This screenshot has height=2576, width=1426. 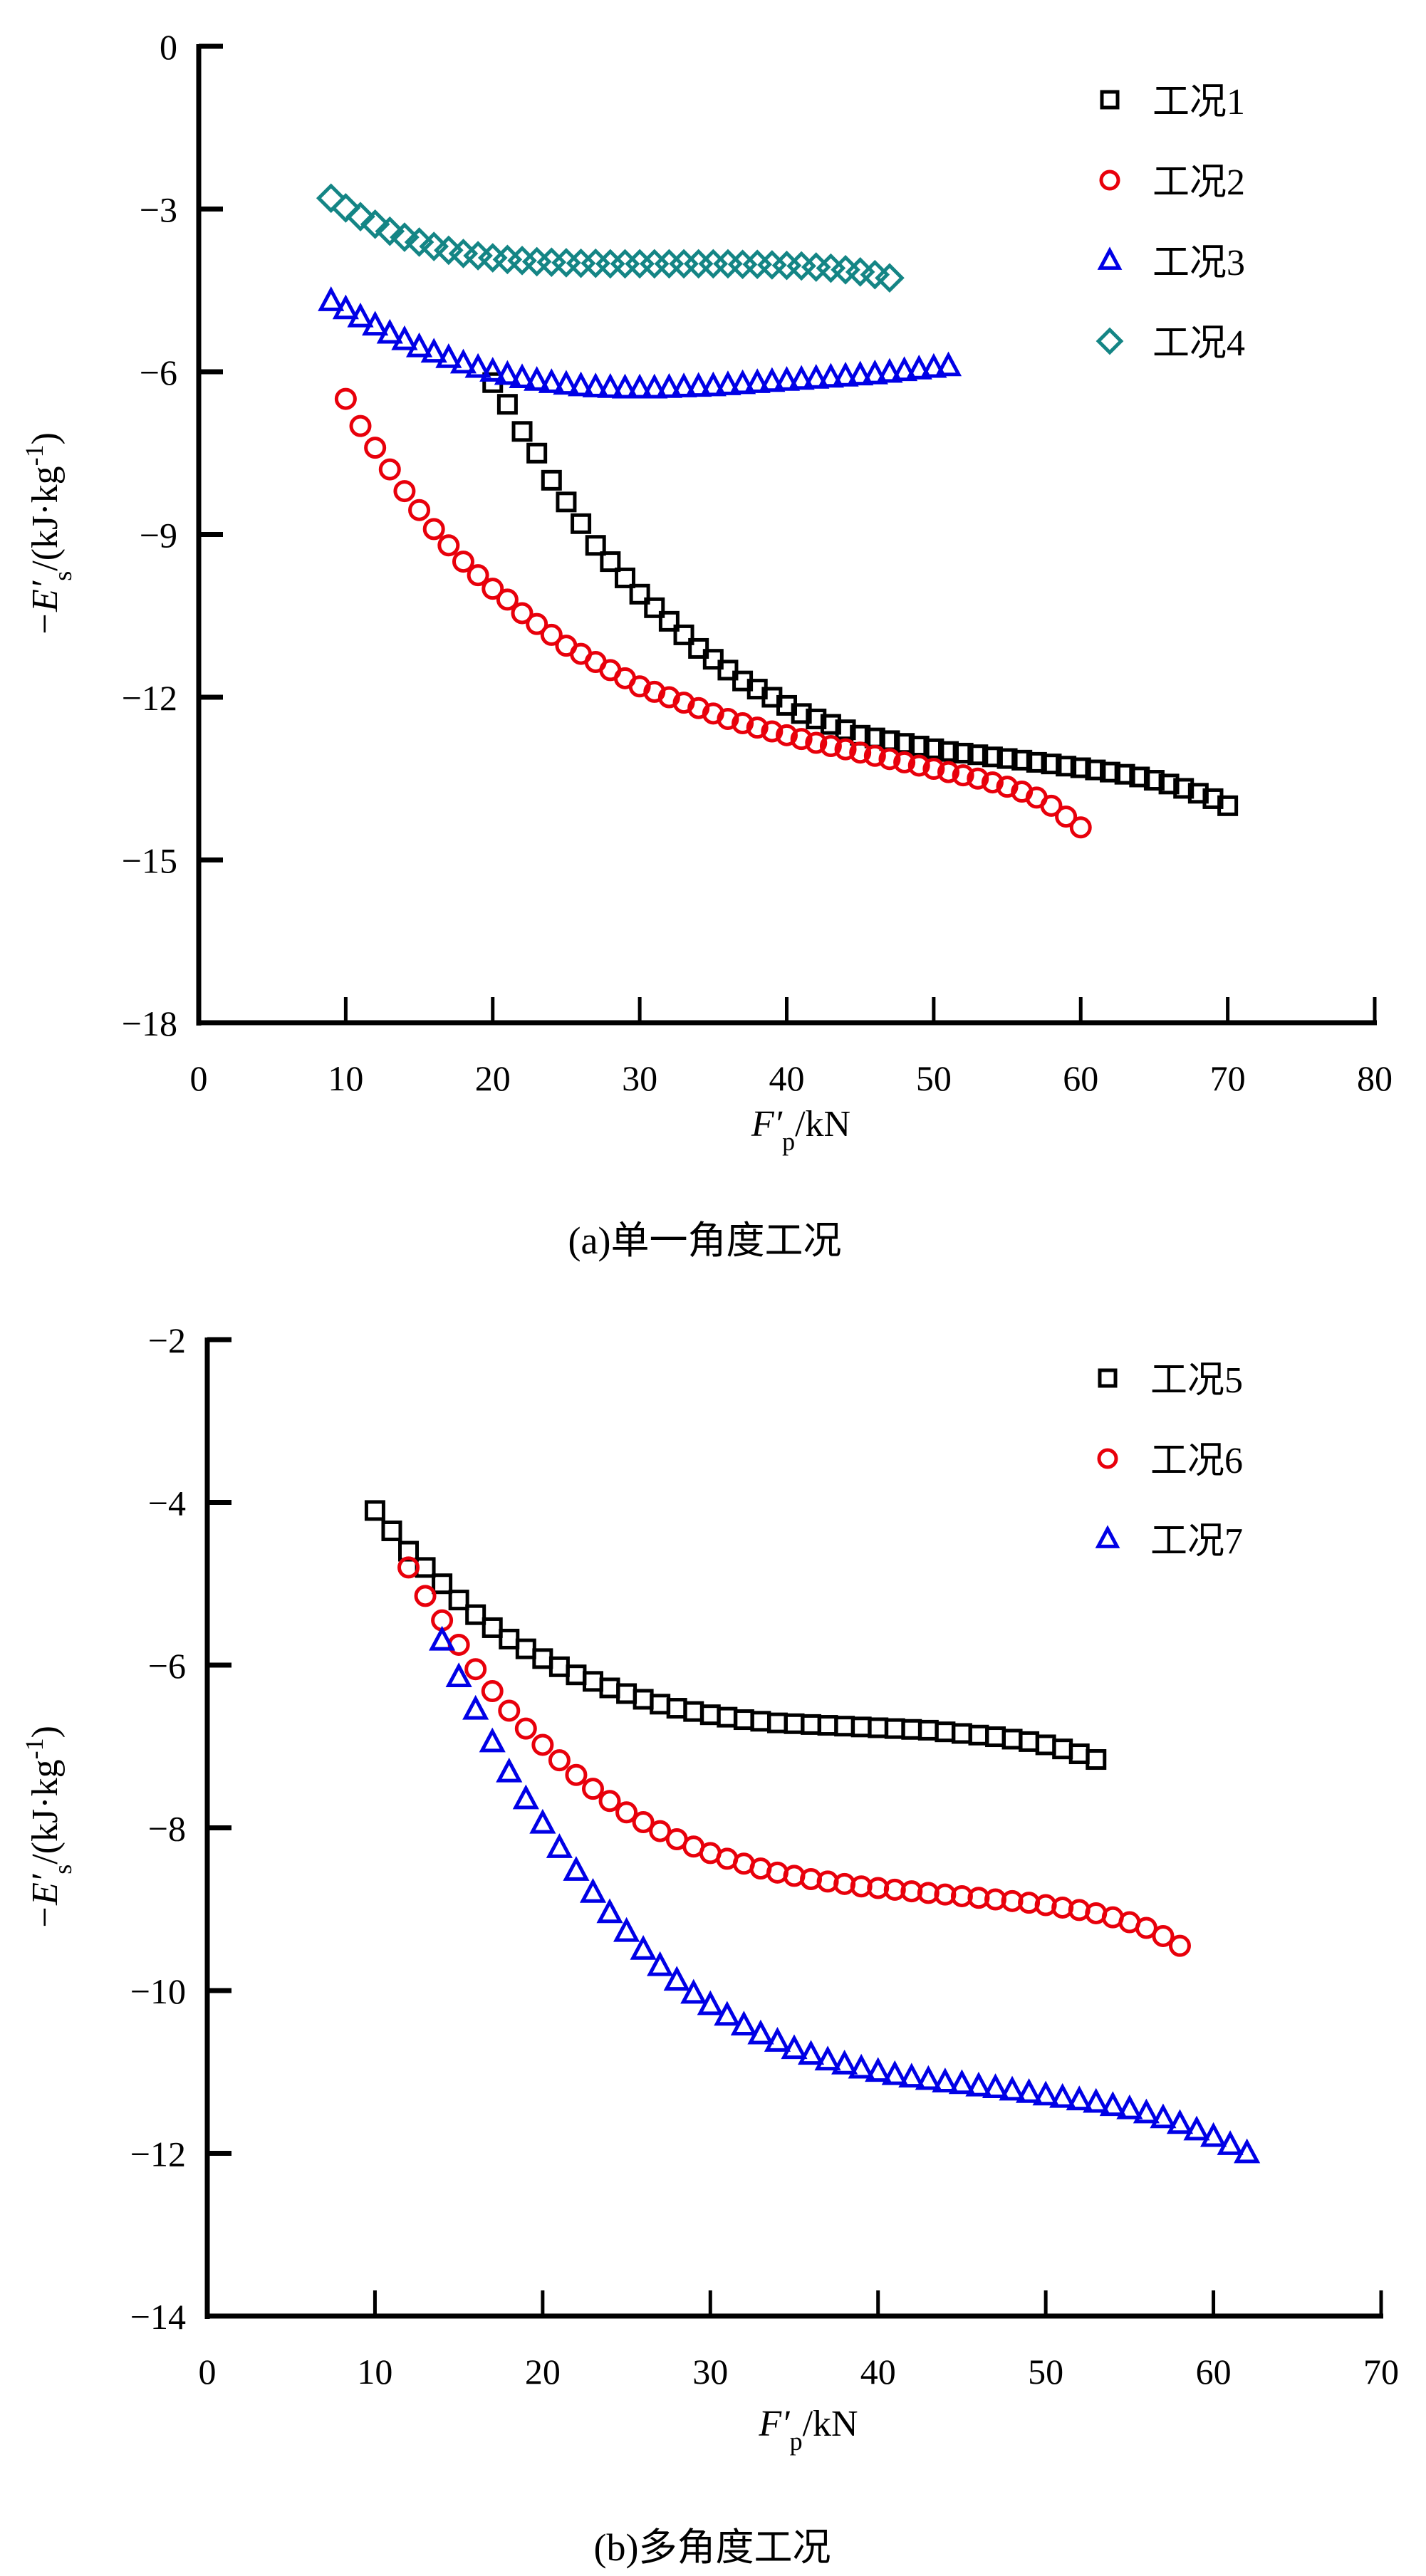 I want to click on legend-marker-diamond-icon, so click(x=1109, y=341).